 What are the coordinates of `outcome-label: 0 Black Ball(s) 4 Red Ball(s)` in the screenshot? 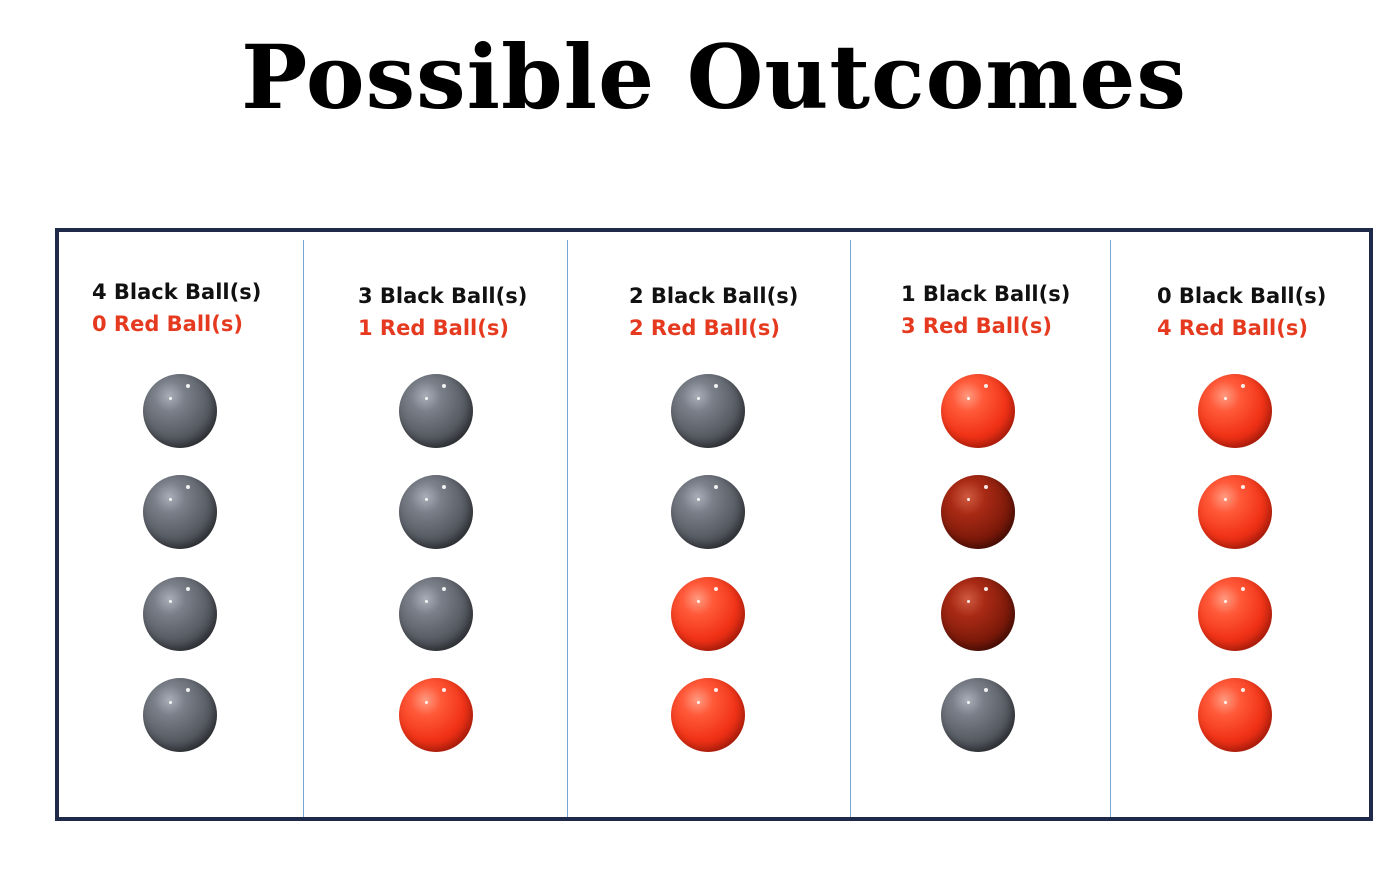 It's located at (1241, 312).